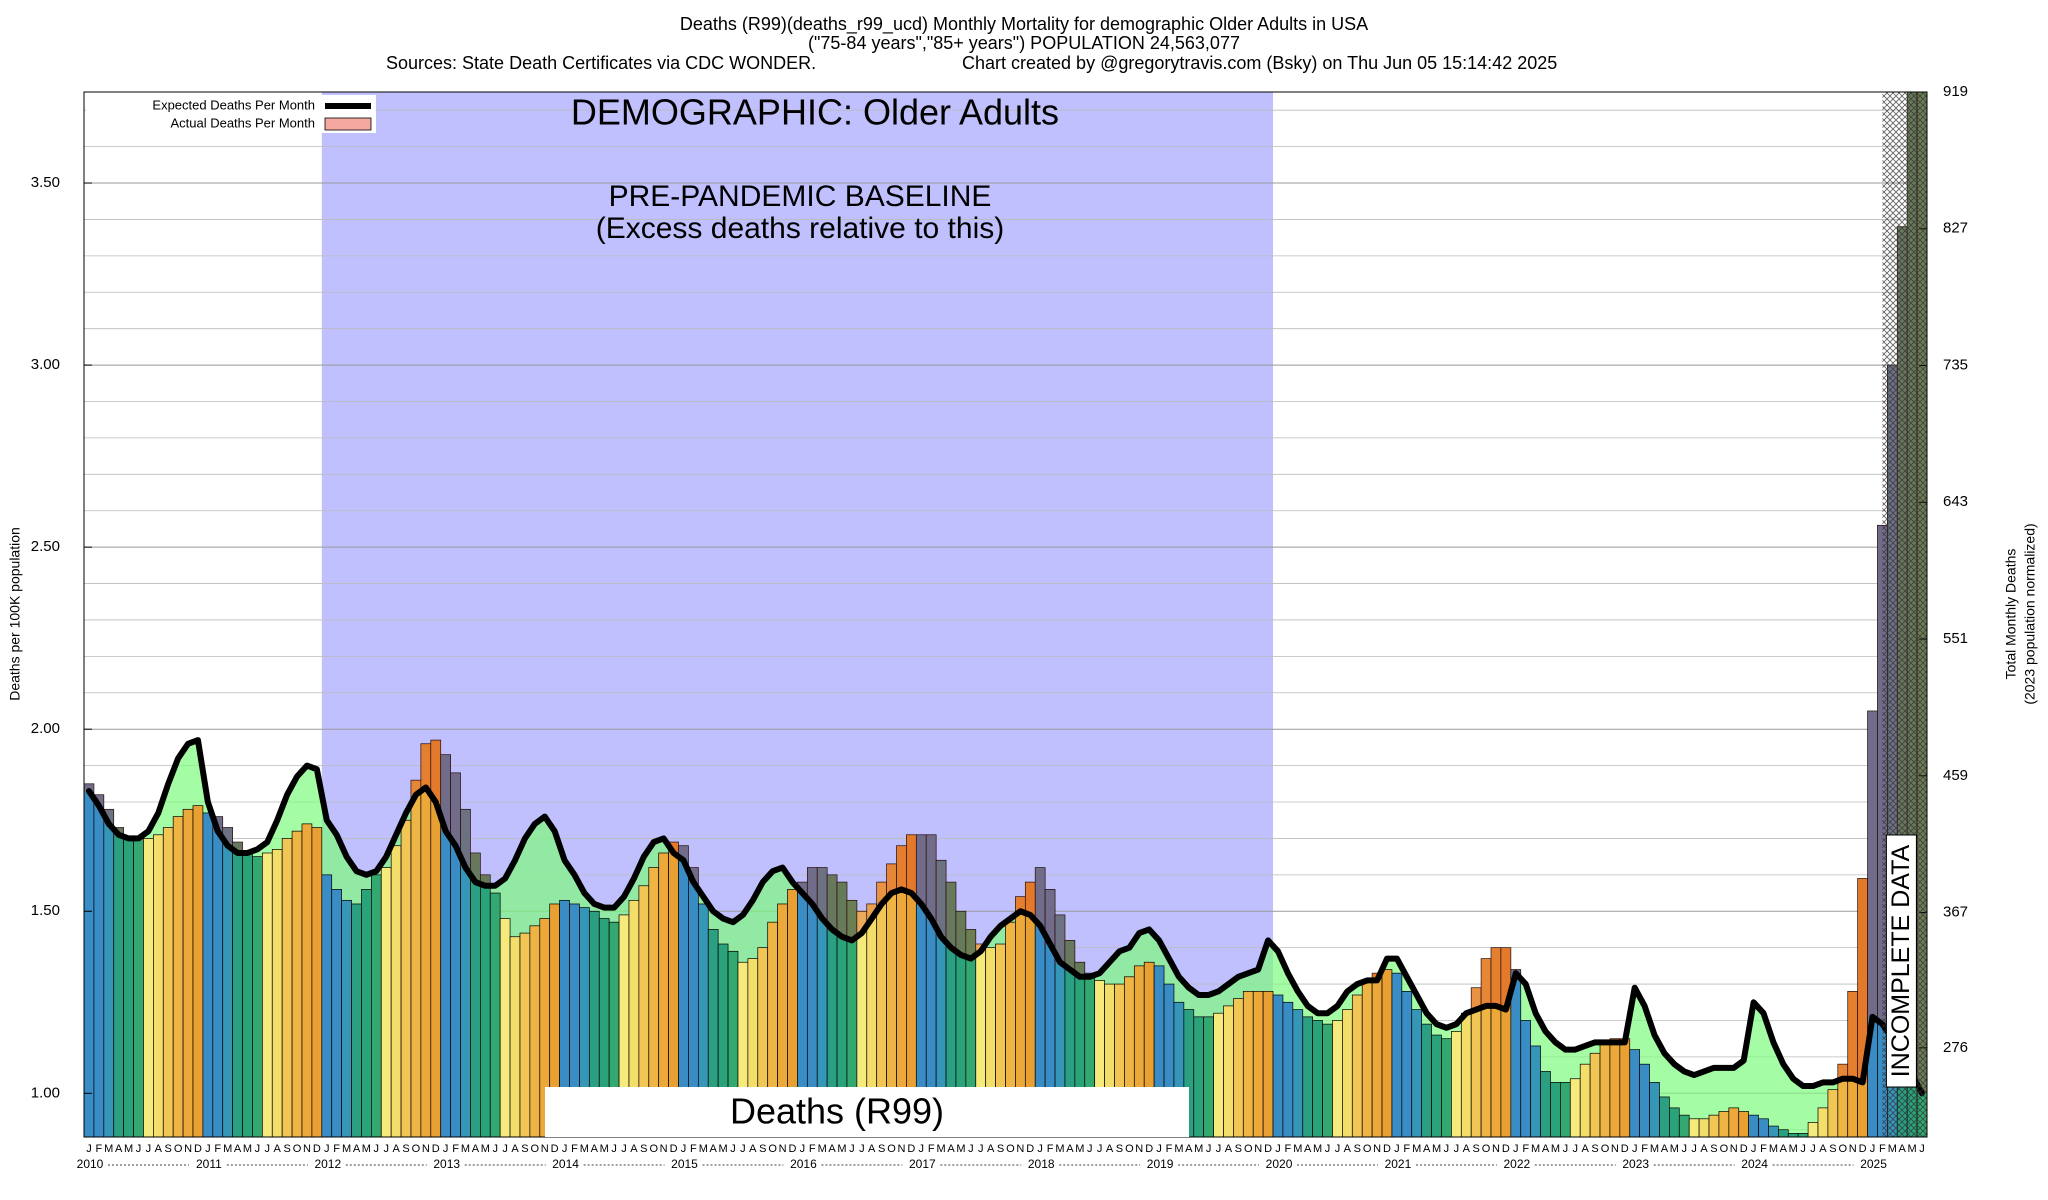 The image size is (2048, 1200). Describe the element at coordinates (922, 1164) in the screenshot. I see `year-label: 2017` at that location.